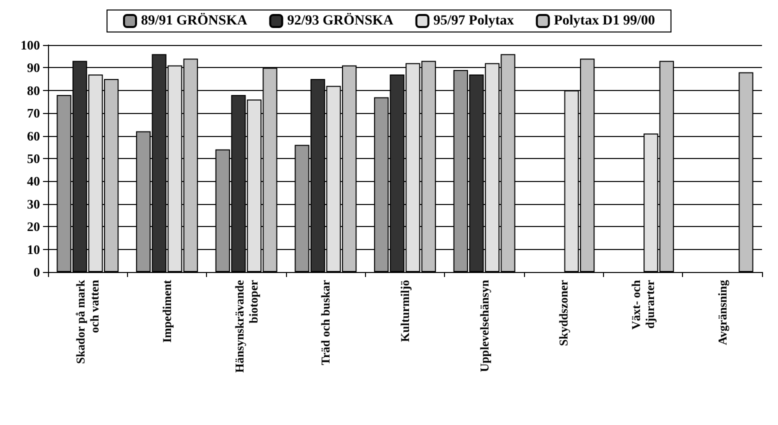  I want to click on x-tick-label: Impediment, so click(167, 311).